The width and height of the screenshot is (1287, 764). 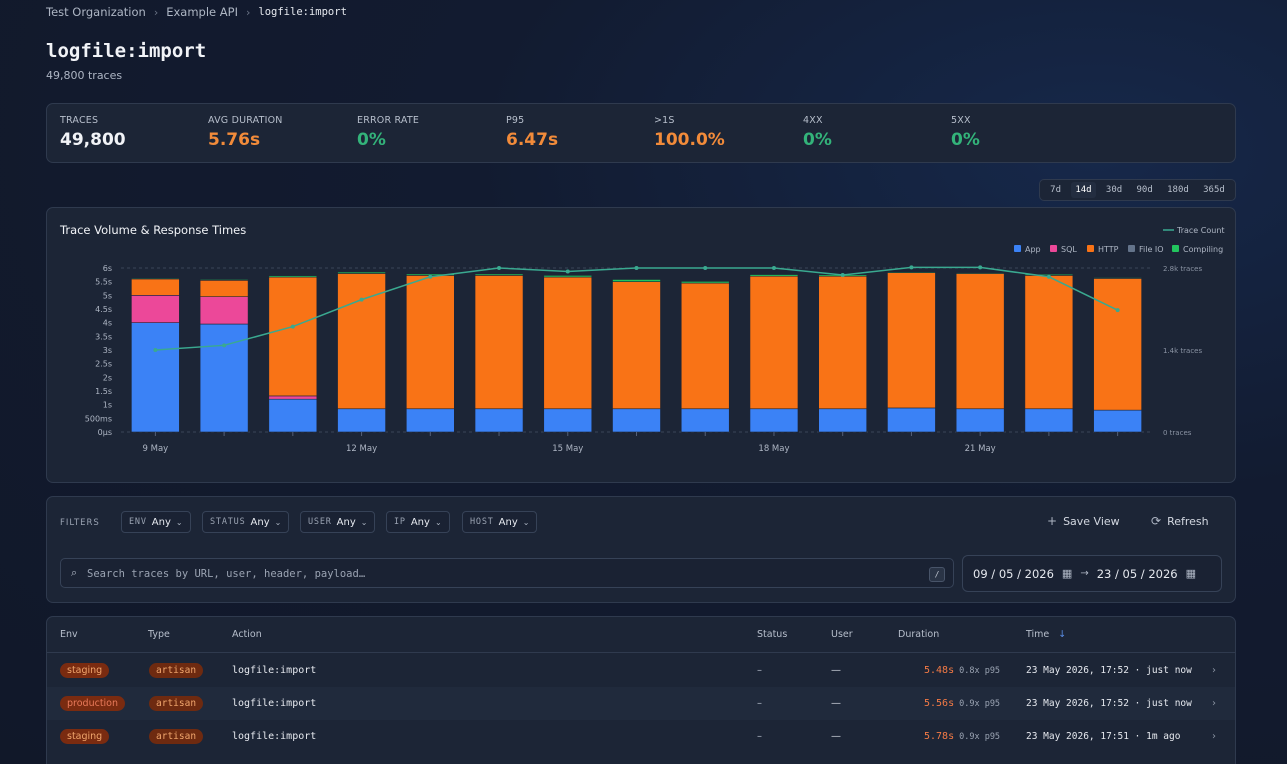 I want to click on env-cell: staging, so click(x=85, y=670).